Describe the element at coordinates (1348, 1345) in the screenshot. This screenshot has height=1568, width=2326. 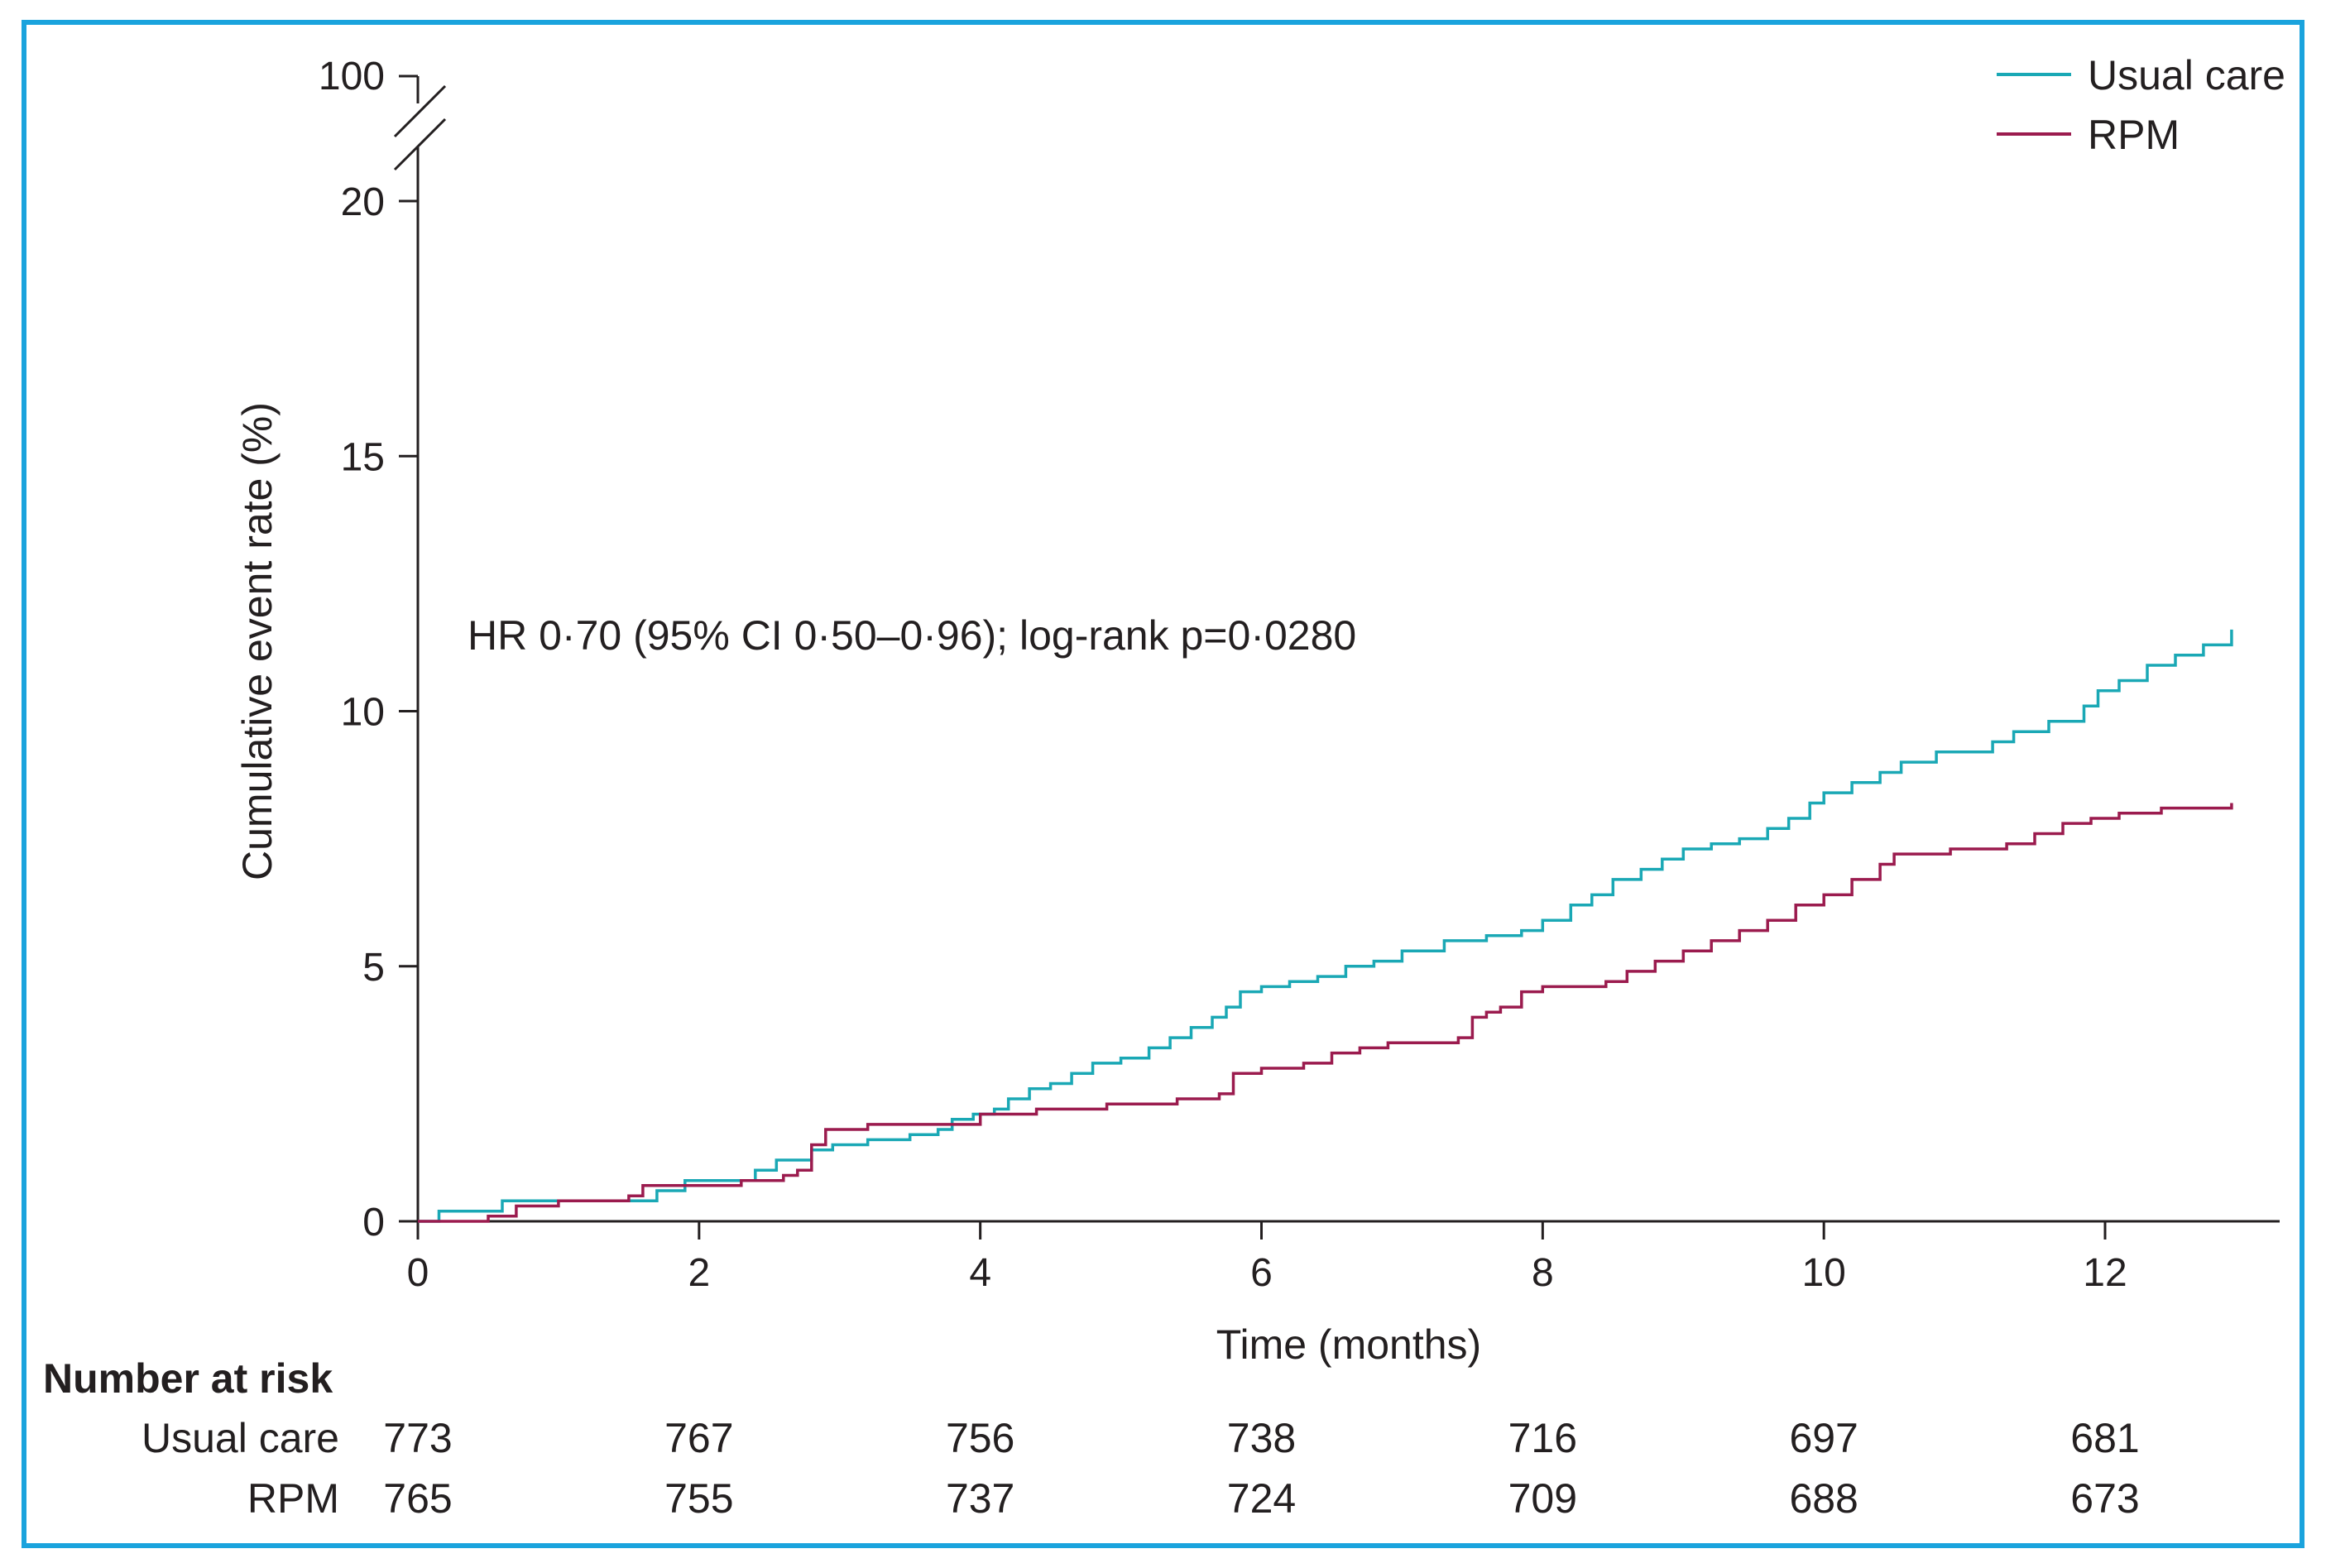
I see `x-axis-title: Time (months)` at that location.